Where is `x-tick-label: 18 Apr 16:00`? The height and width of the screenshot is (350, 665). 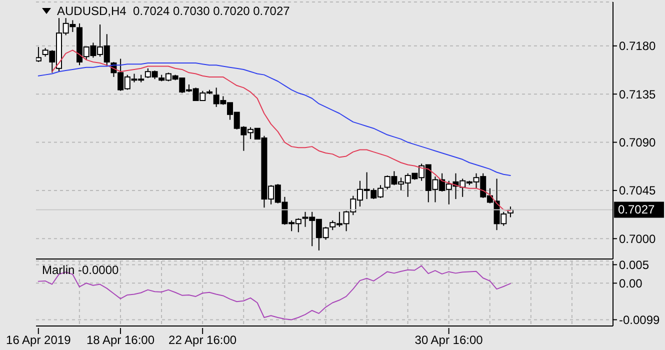 x-tick-label: 18 Apr 16:00 is located at coordinates (120, 340).